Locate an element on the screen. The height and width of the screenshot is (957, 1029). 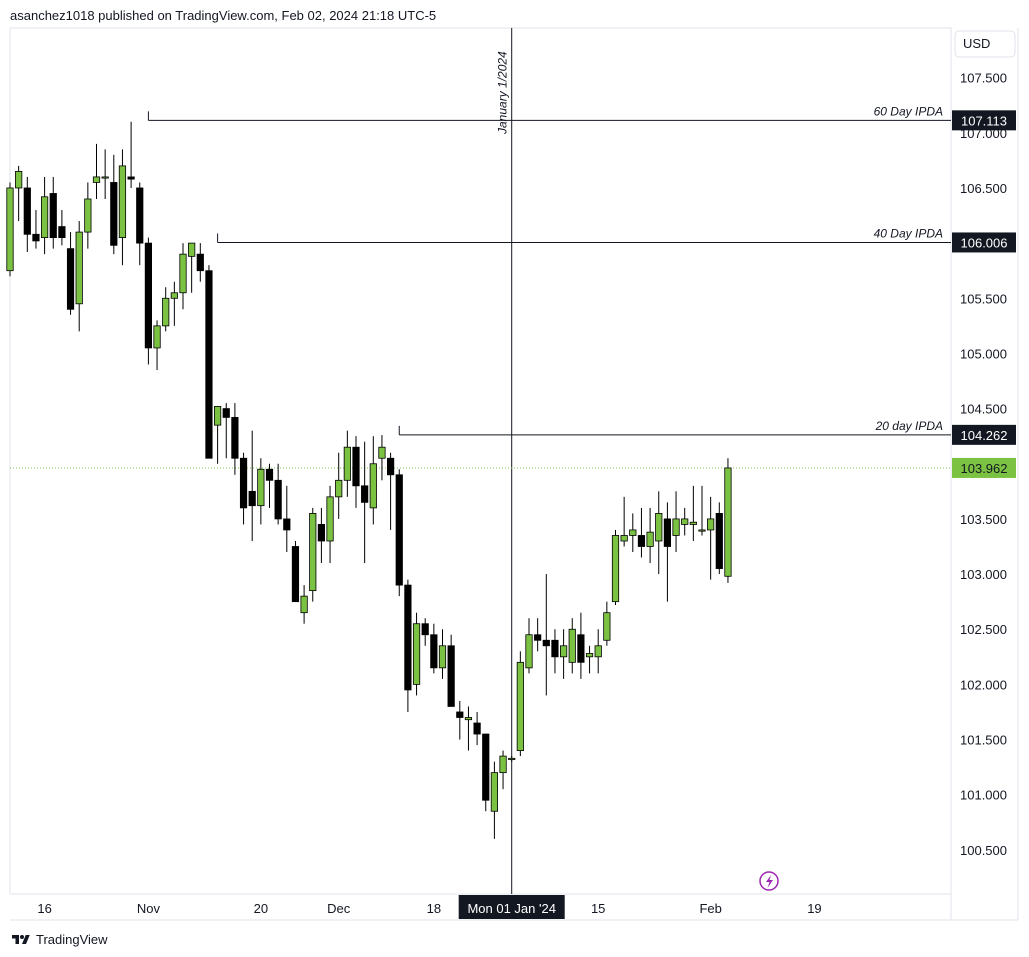
level-price-tag is located at coordinates (984, 242).